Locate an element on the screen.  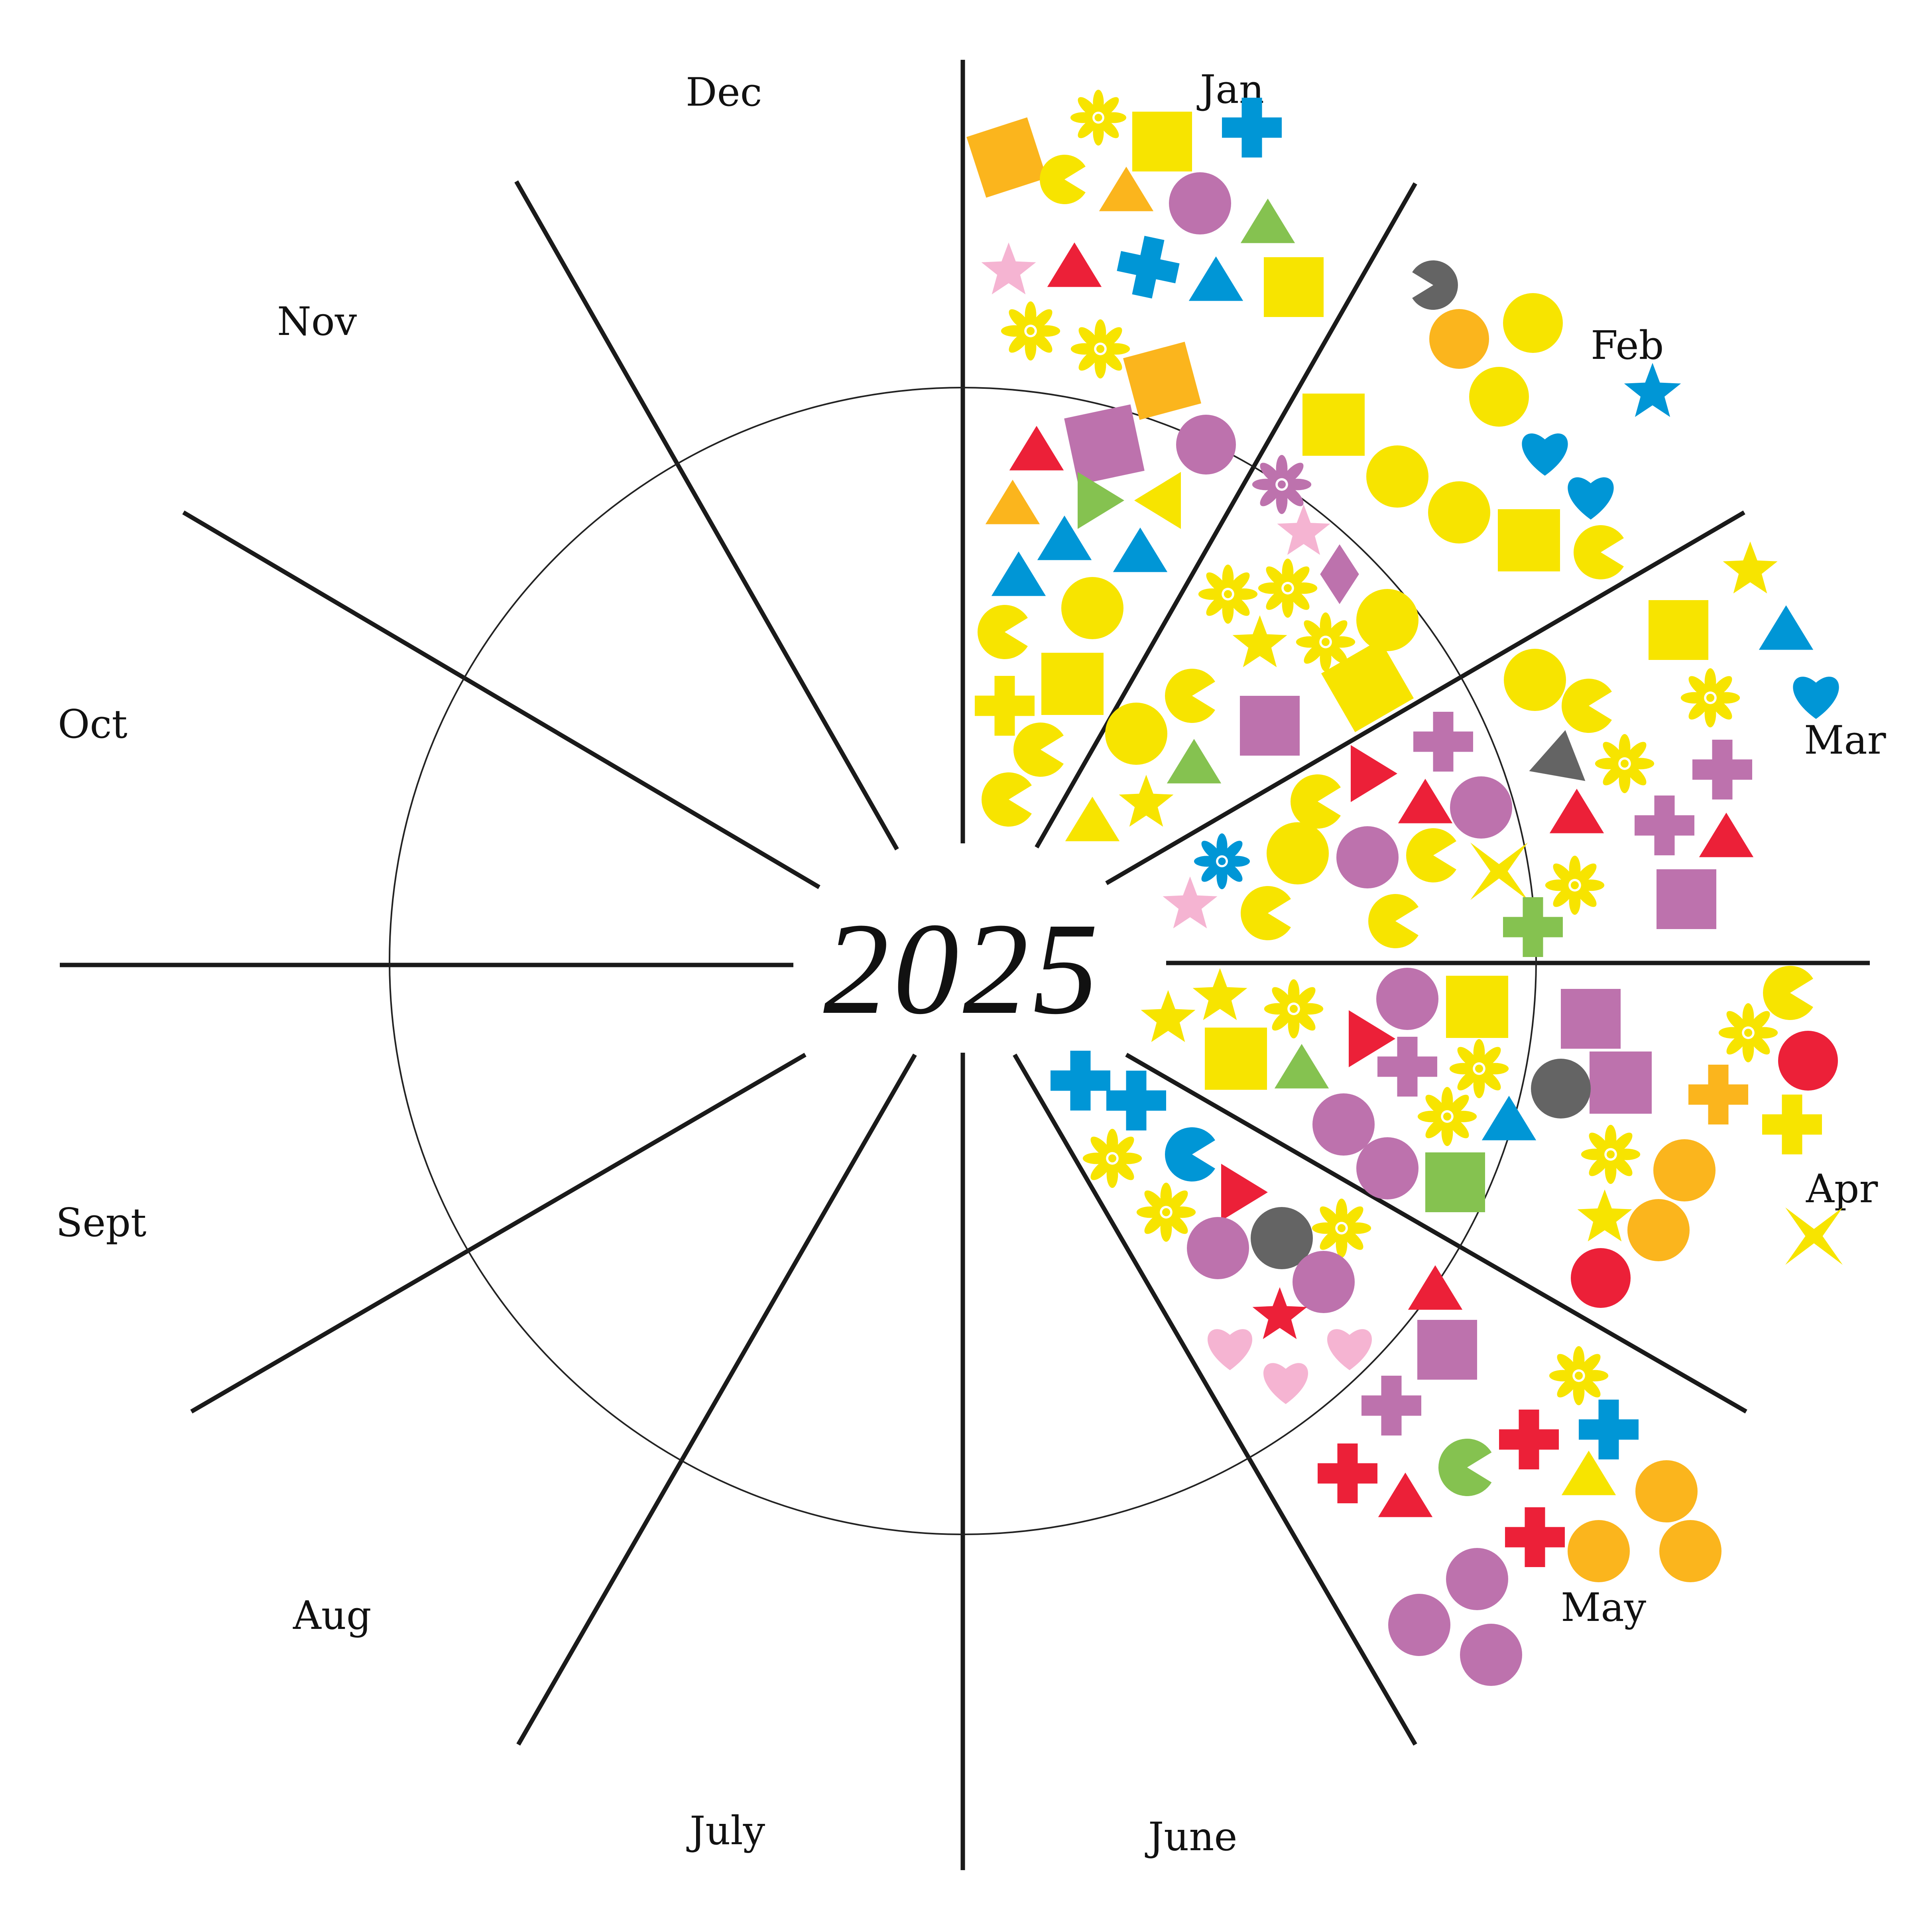
month-label-aug: Aug is located at coordinates (333, 1615).